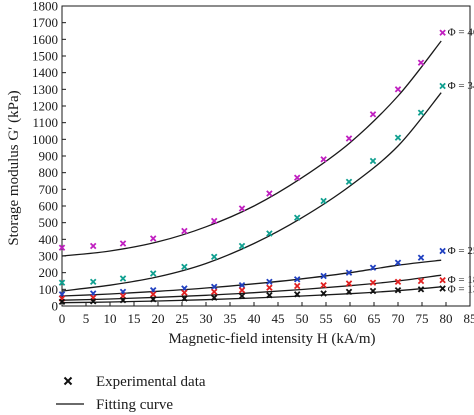 This screenshot has width=474, height=415. Describe the element at coordinates (49, 189) in the screenshot. I see `y-tick-label: 700` at that location.